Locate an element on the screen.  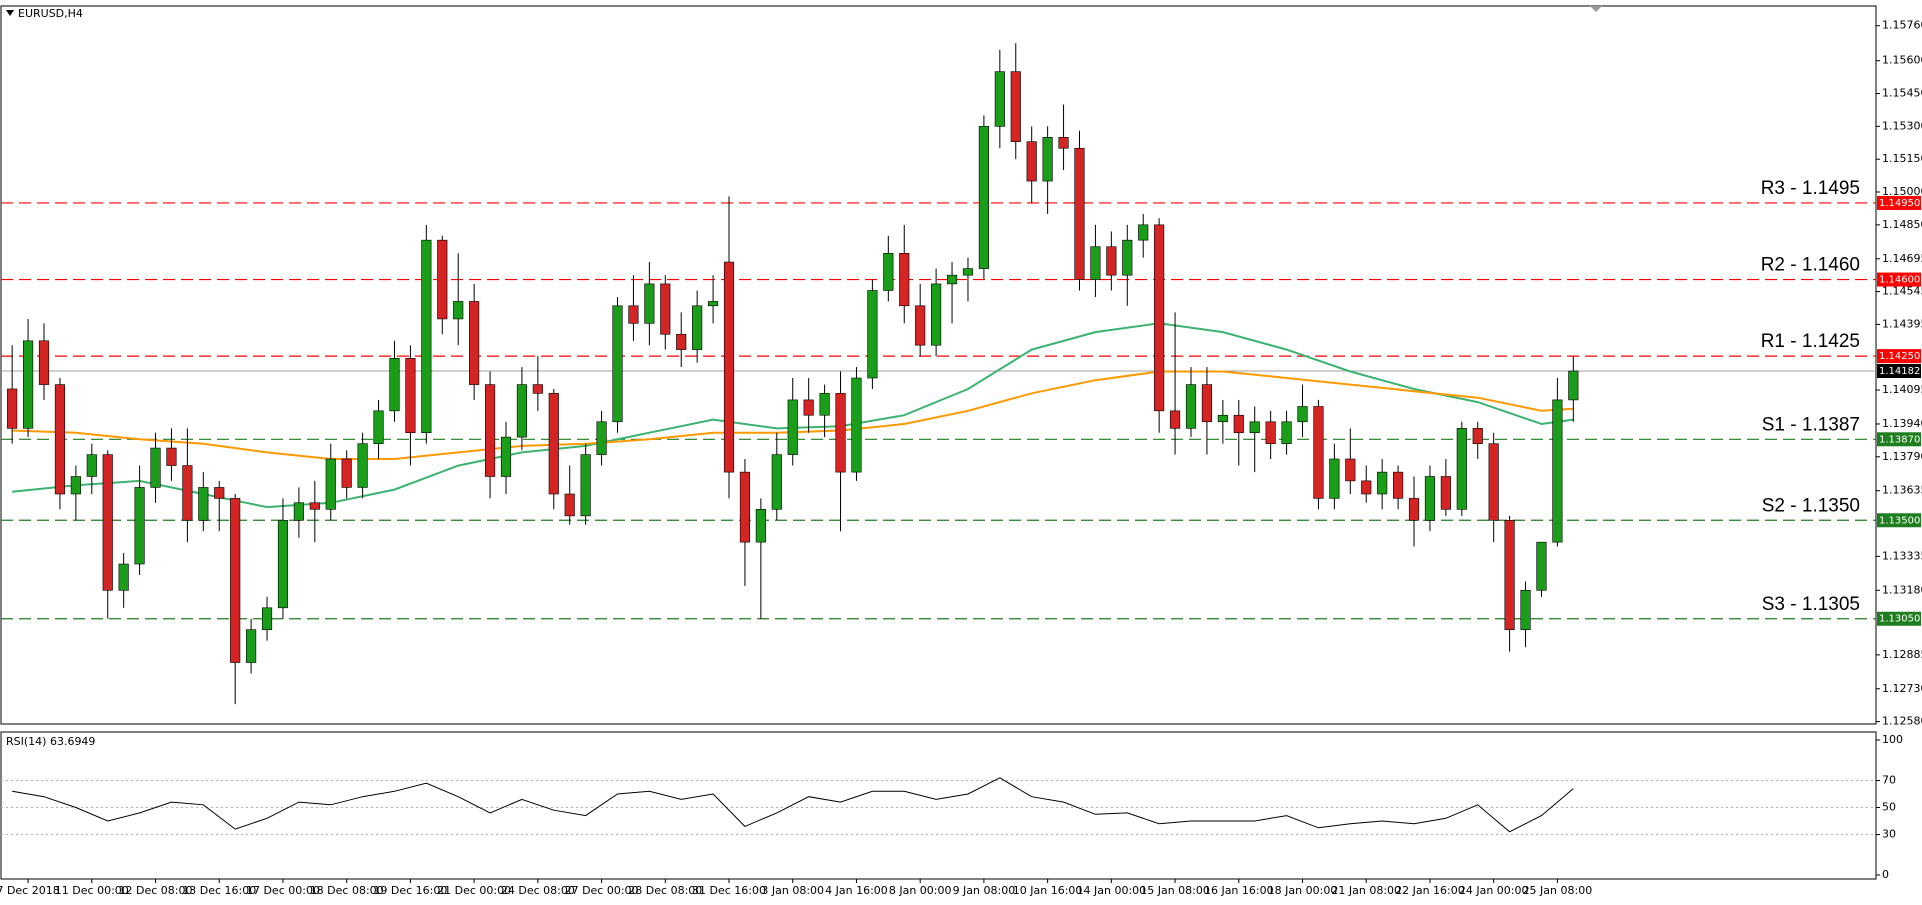
x-tick-label: 21 Dec 00:00 is located at coordinates (474, 890).